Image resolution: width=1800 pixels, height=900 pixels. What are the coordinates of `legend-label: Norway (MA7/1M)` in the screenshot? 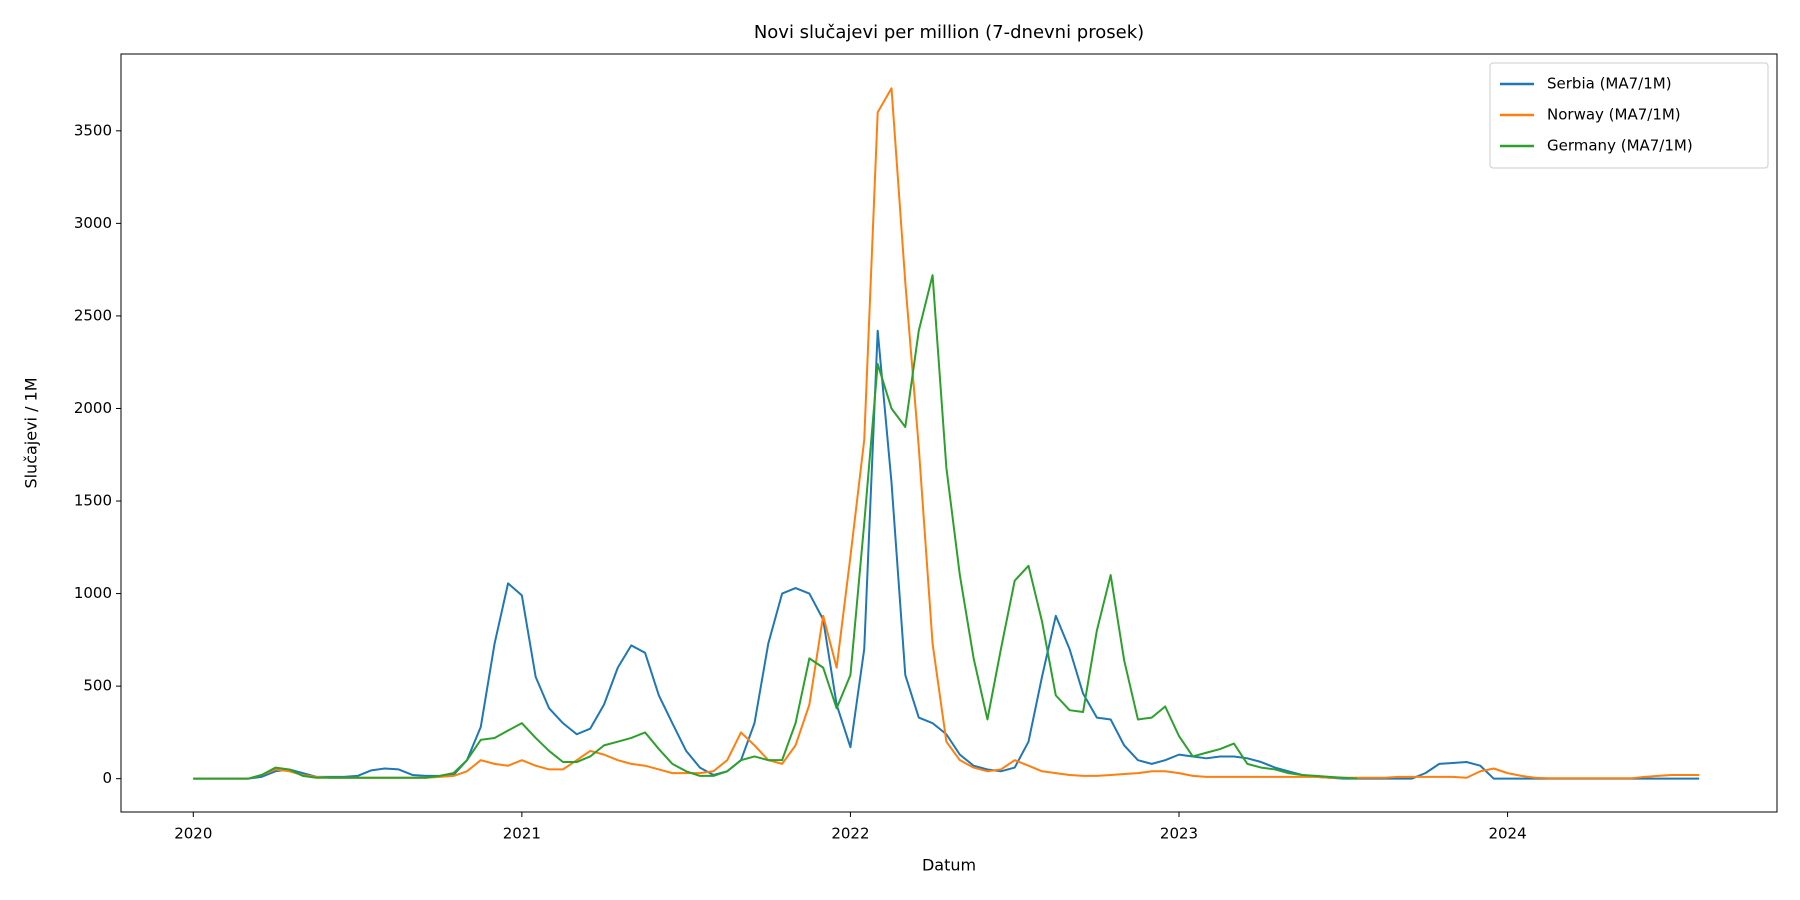 It's located at (1614, 115).